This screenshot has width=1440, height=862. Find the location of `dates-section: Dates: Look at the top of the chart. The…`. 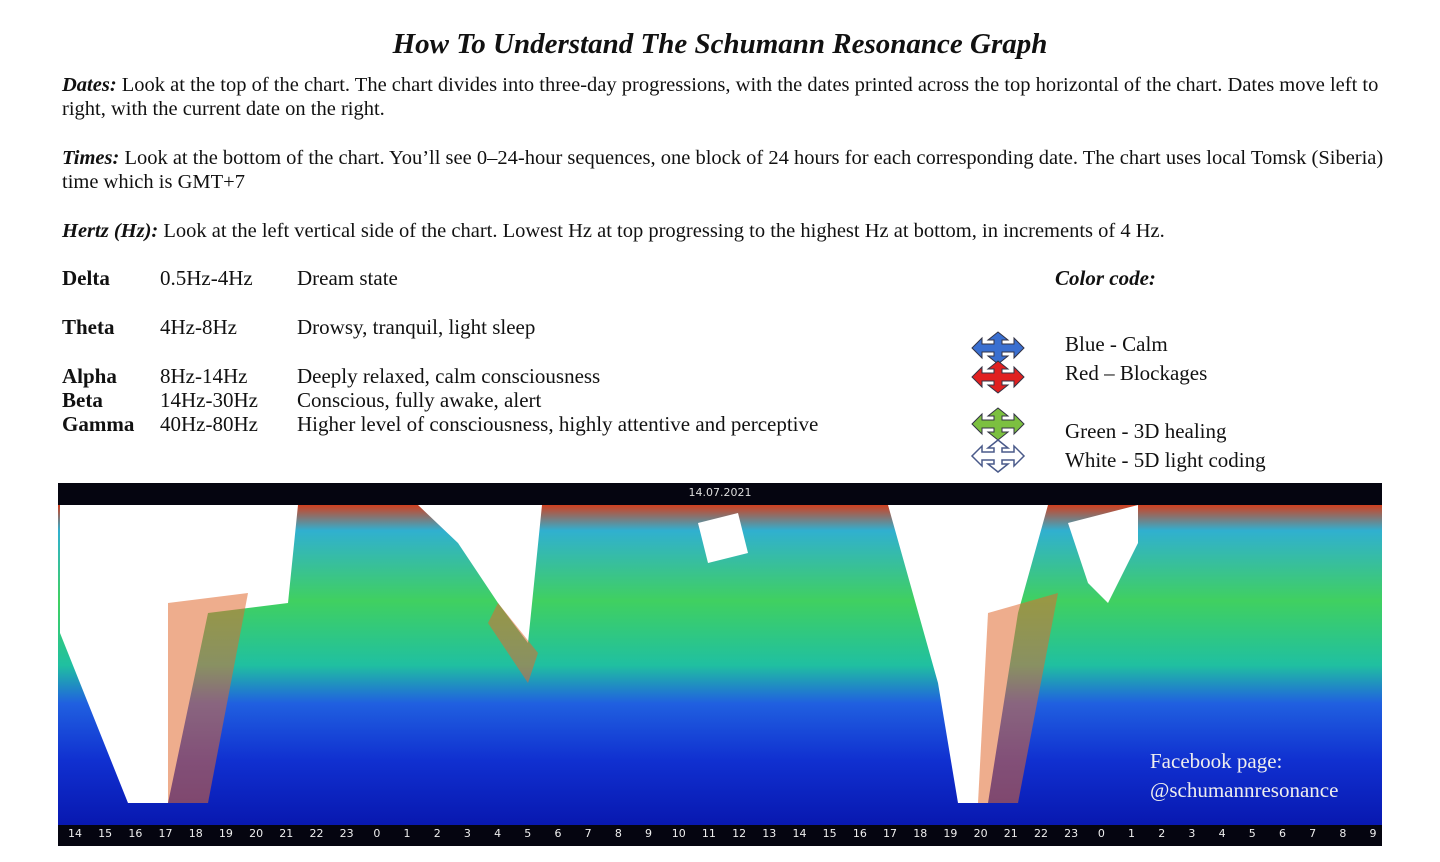

dates-section: Dates: Look at the top of the chart. The… is located at coordinates (727, 97).